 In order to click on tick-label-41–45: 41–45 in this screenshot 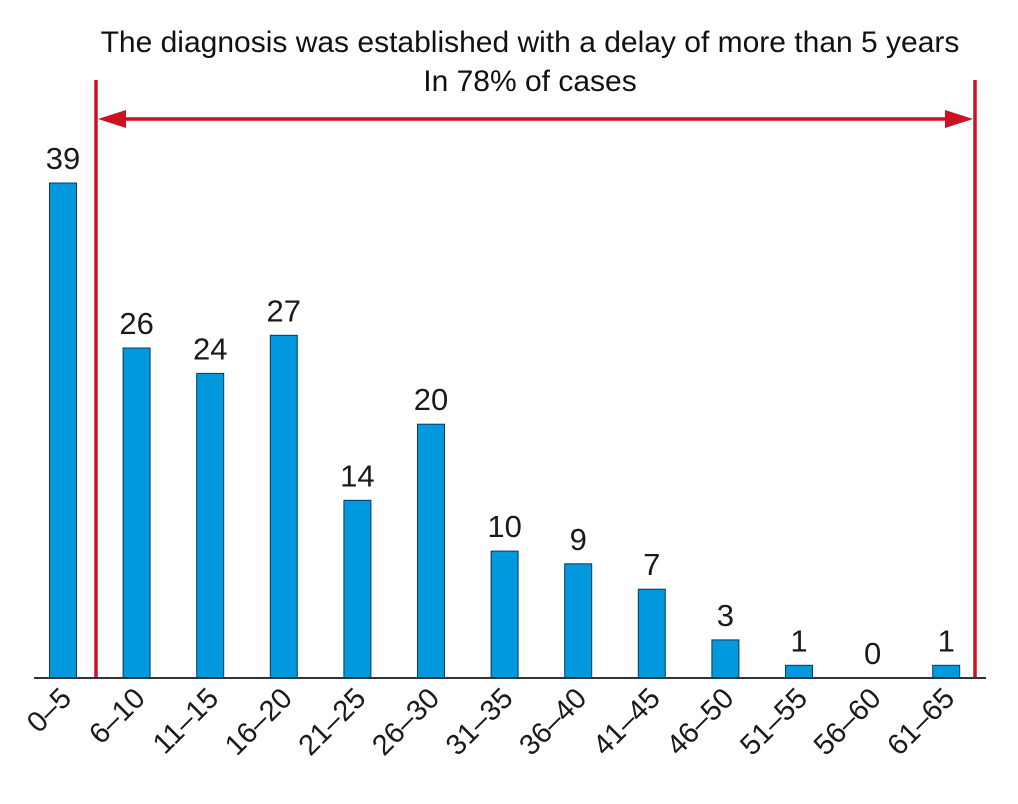, I will do `click(627, 722)`.